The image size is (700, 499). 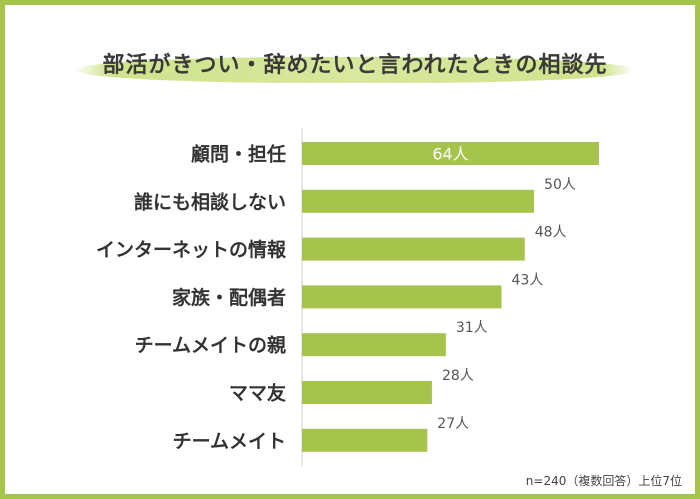 What do you see at coordinates (238, 154) in the screenshot?
I see `category-label: 顧問・担任` at bounding box center [238, 154].